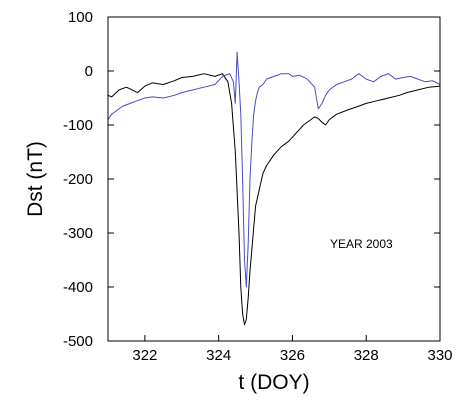  Describe the element at coordinates (80, 17) in the screenshot. I see `y-tick-label: 100` at that location.